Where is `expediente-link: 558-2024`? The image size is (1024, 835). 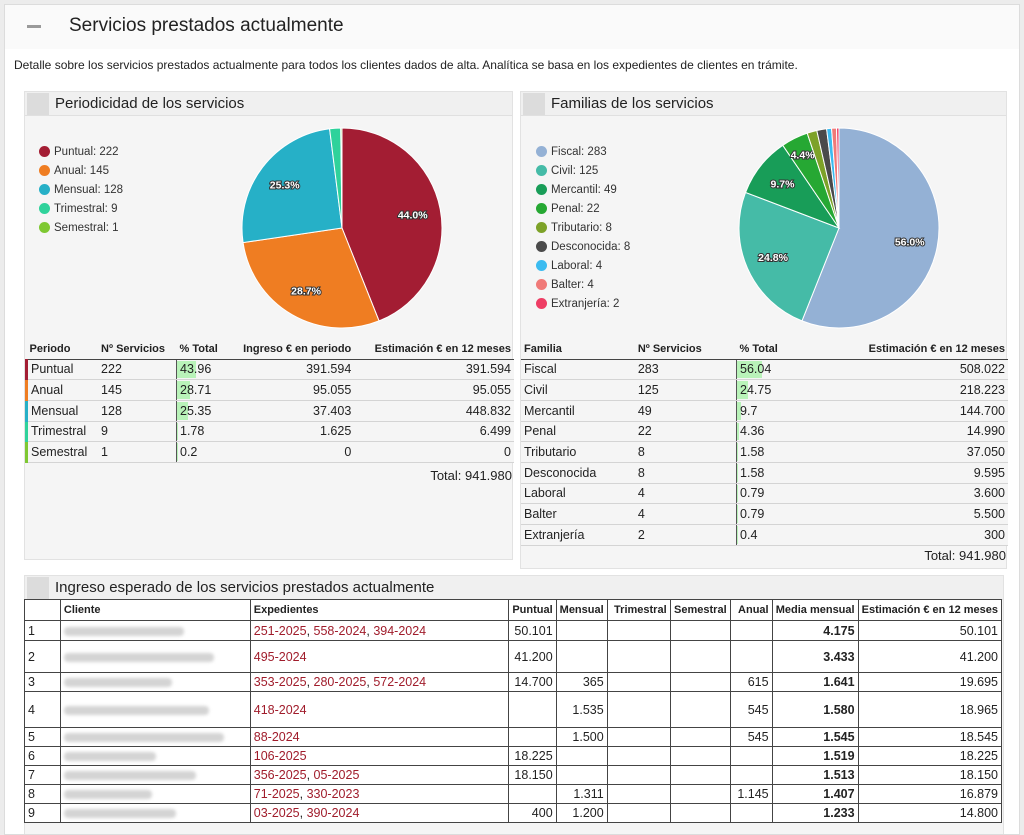 expediente-link: 558-2024 is located at coordinates (340, 630).